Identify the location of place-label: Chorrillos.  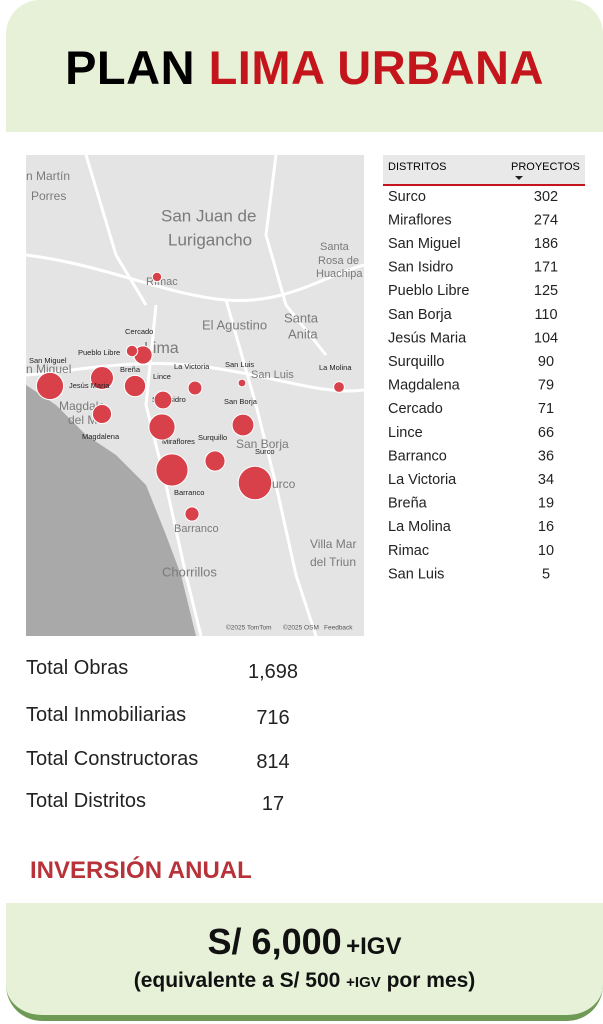
(189, 571).